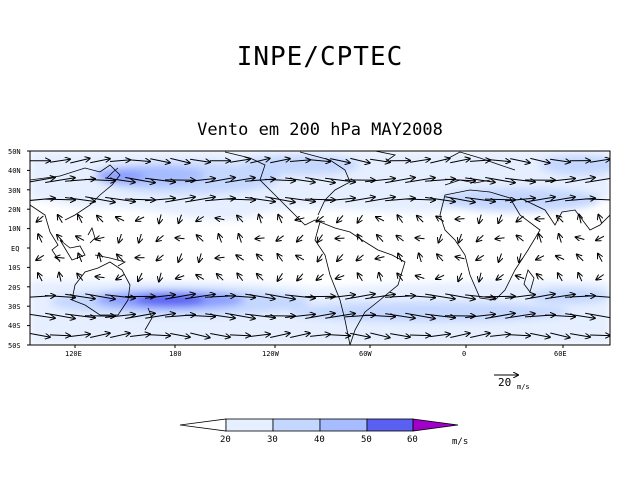 The width and height of the screenshot is (640, 494). What do you see at coordinates (316, 354) in the screenshot?
I see `longitude-axis: 120E 180 120W 60W 0 60E` at bounding box center [316, 354].